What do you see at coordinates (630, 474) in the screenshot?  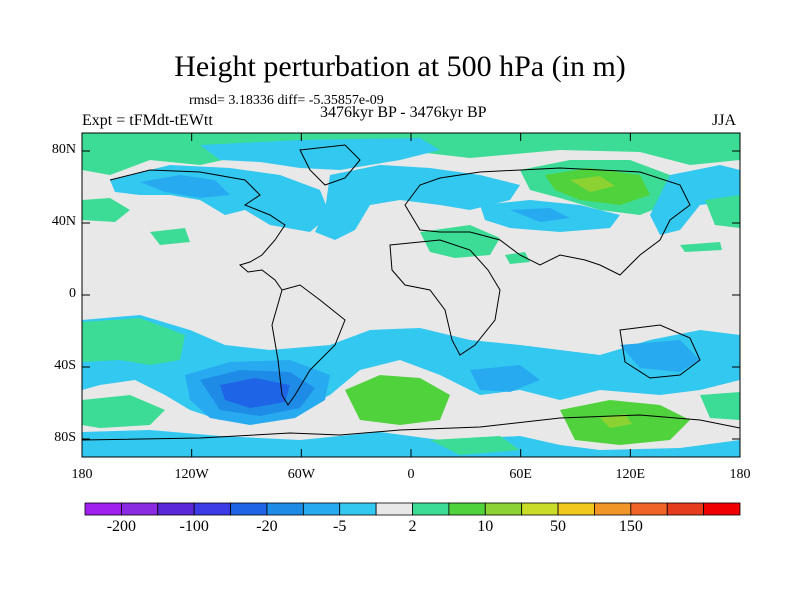 I see `x-tick-label: 120E` at bounding box center [630, 474].